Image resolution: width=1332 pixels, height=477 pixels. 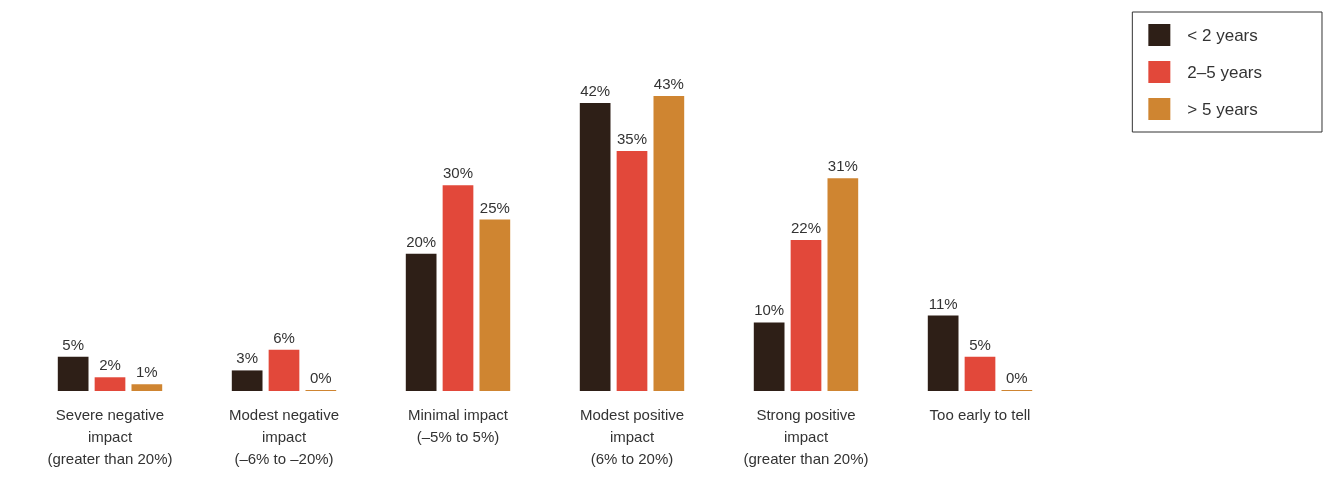 What do you see at coordinates (284, 436) in the screenshot?
I see `x-tick-label: Modest negative impact (–6% to –20%)` at bounding box center [284, 436].